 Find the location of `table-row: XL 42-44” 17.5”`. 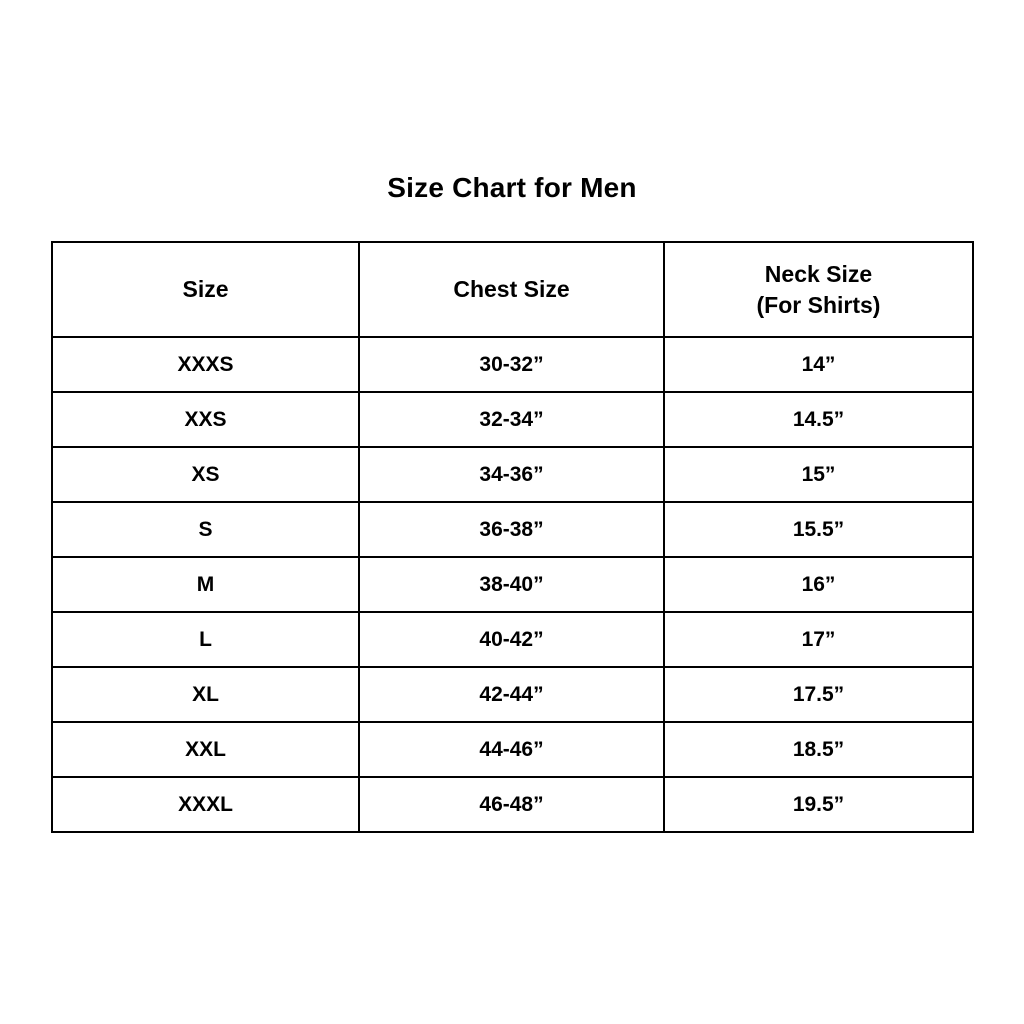

table-row: XL 42-44” 17.5” is located at coordinates (512, 694).